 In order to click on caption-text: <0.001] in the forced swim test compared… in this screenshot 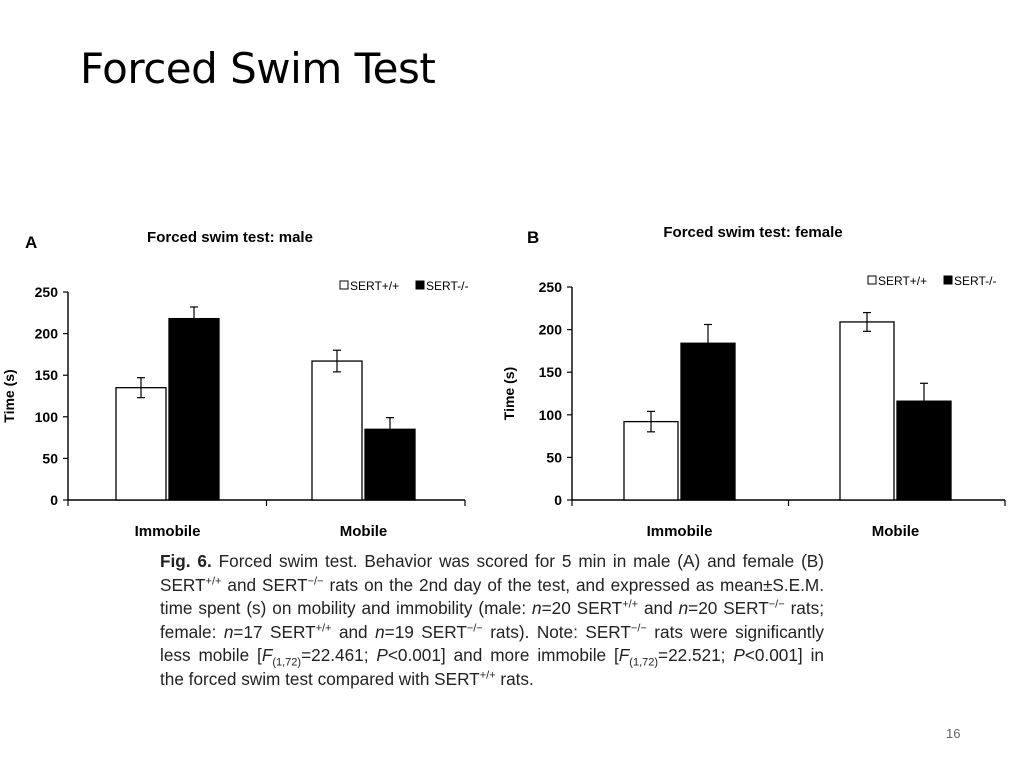, I will do `click(492, 667)`.